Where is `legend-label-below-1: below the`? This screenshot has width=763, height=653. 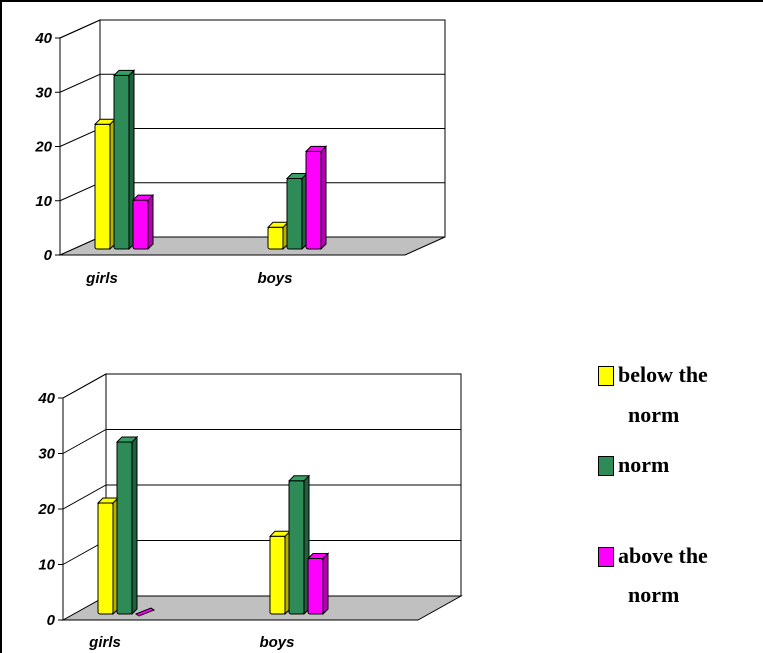 legend-label-below-1: below the is located at coordinates (663, 374).